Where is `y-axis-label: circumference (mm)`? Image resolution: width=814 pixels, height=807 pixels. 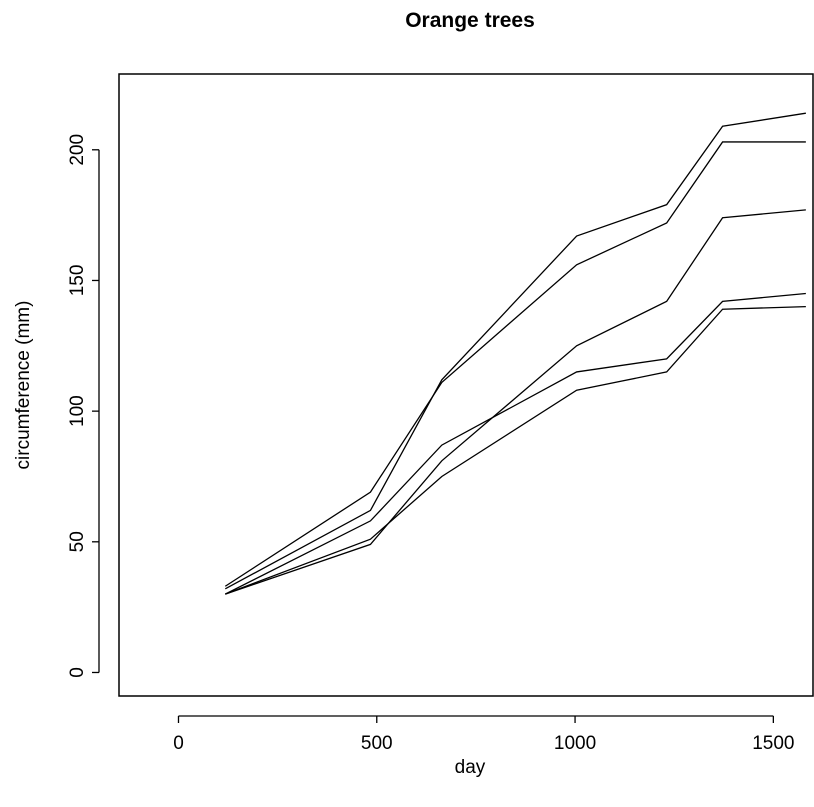
y-axis-label: circumference (mm) is located at coordinates (23, 385).